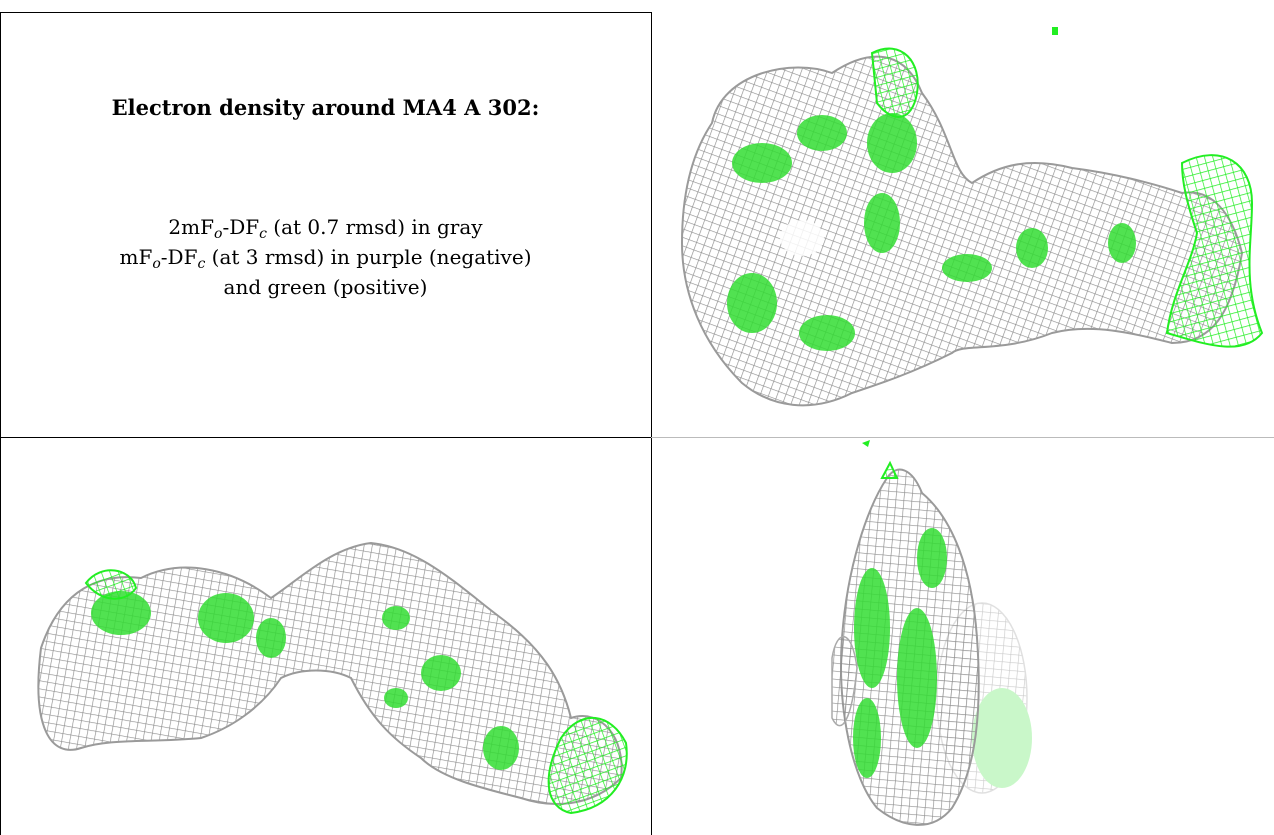  I want to click on center-divider, so click(651, 423).